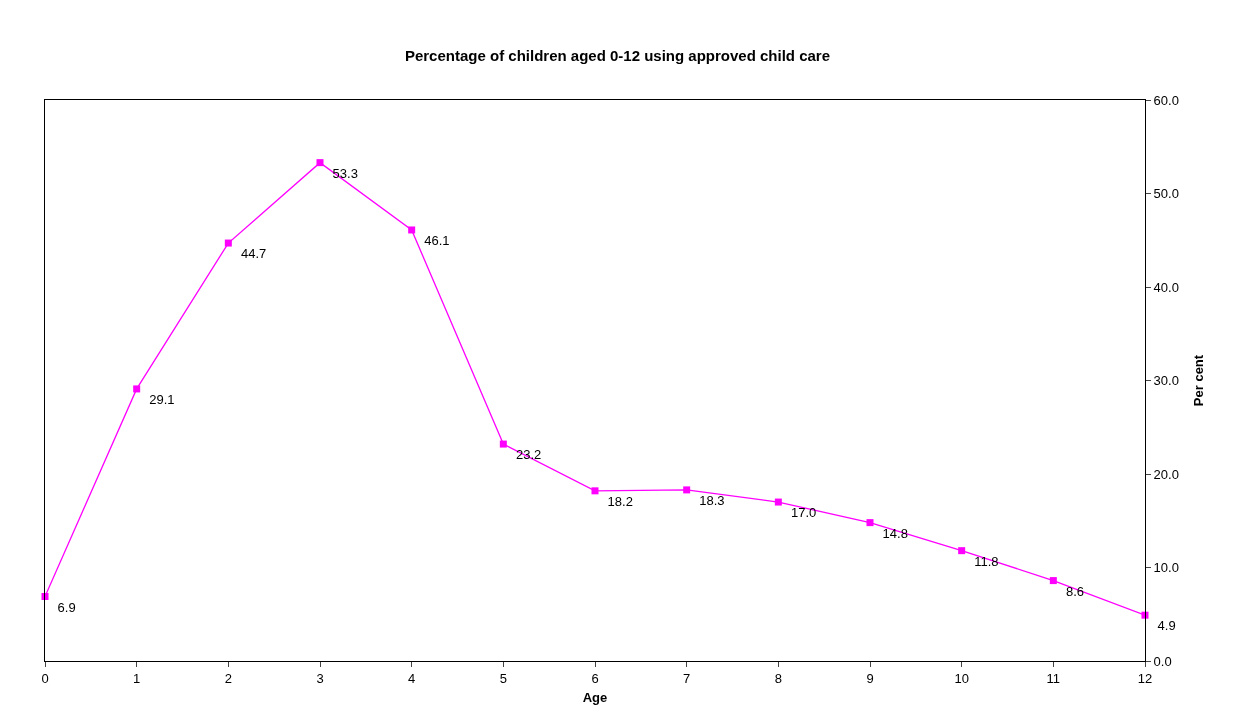 This screenshot has width=1235, height=715. What do you see at coordinates (891, 533) in the screenshot?
I see `data-label: 14.8` at bounding box center [891, 533].